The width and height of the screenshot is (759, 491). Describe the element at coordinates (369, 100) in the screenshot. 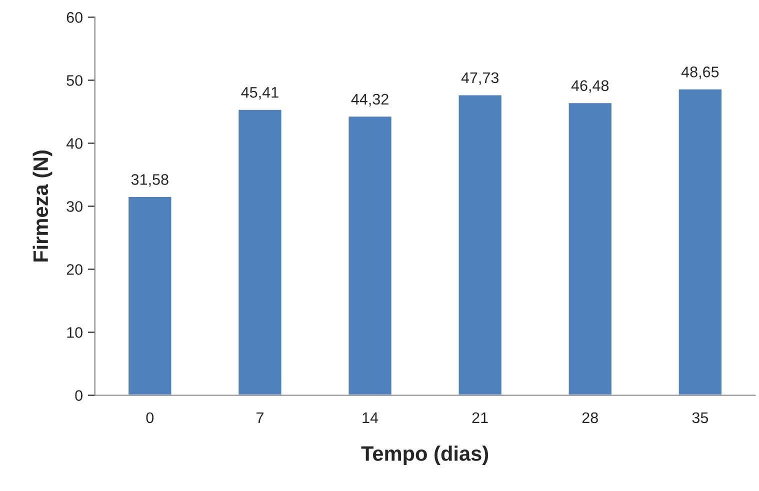

I see `data-label: 44,32` at that location.